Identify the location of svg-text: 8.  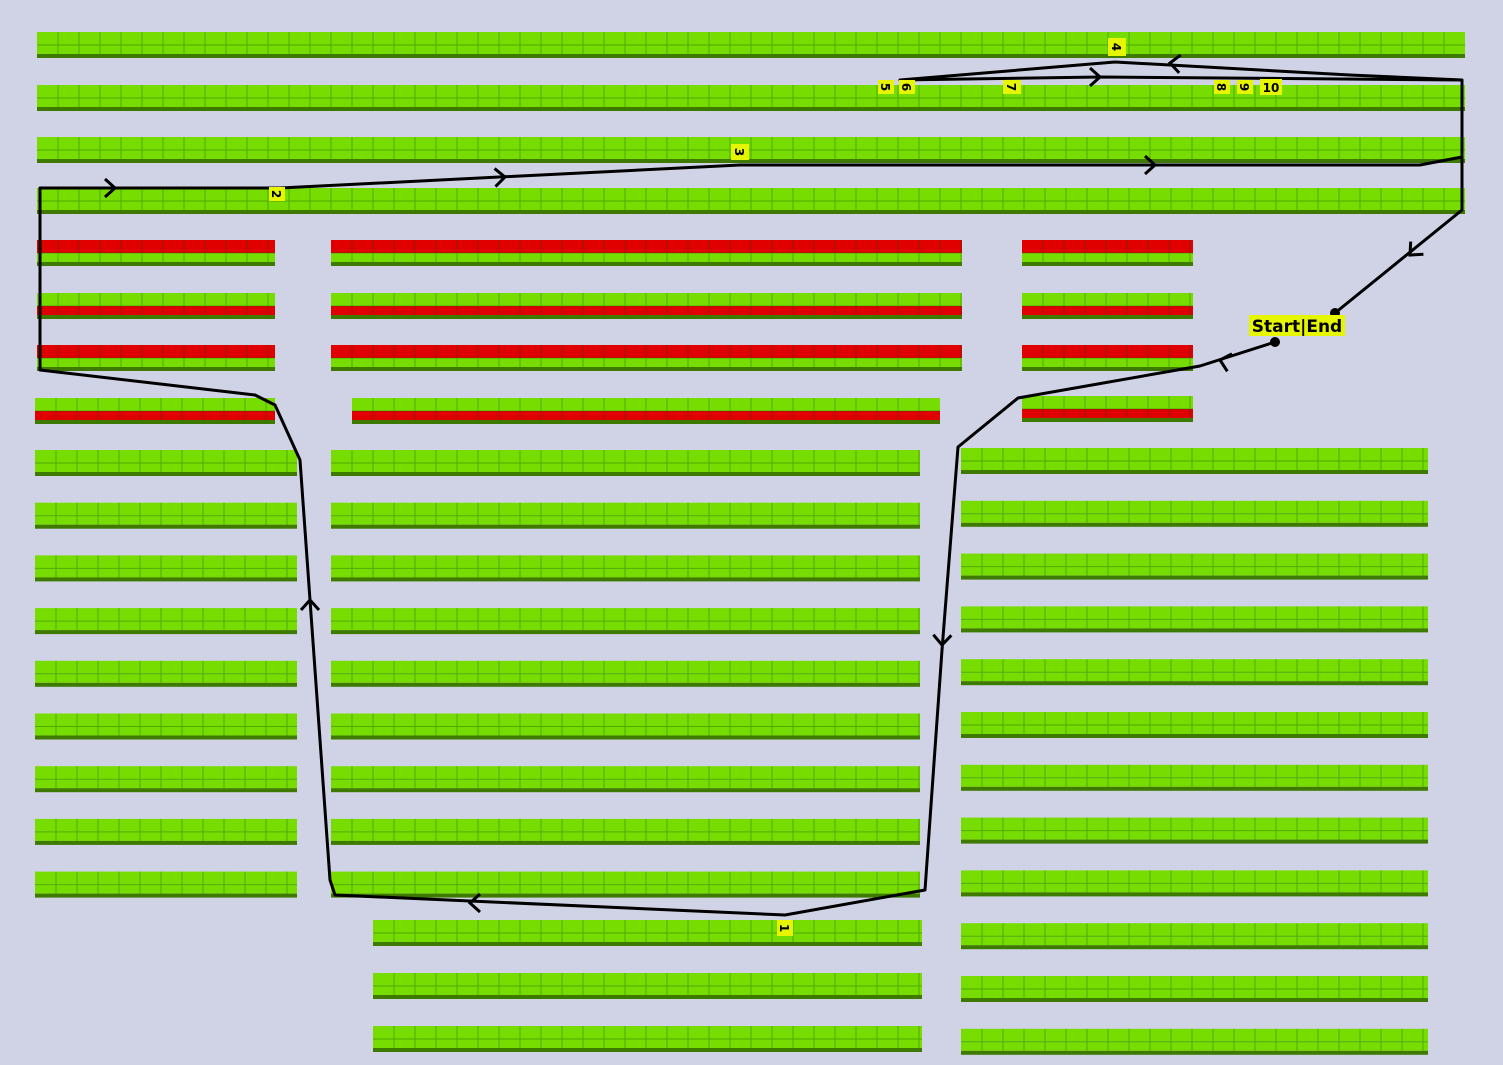
(1221, 87).